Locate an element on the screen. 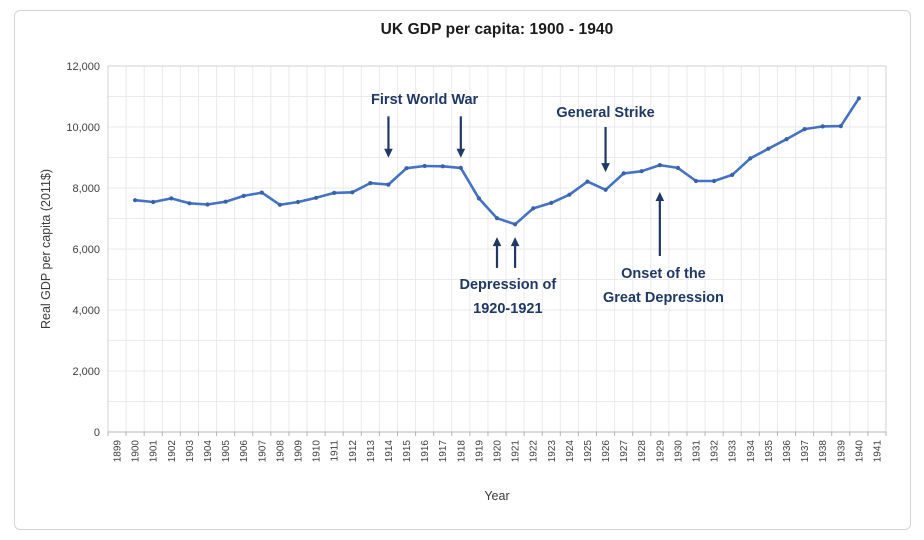 Image resolution: width=924 pixels, height=540 pixels. x-tick-label: 1930 is located at coordinates (678, 451).